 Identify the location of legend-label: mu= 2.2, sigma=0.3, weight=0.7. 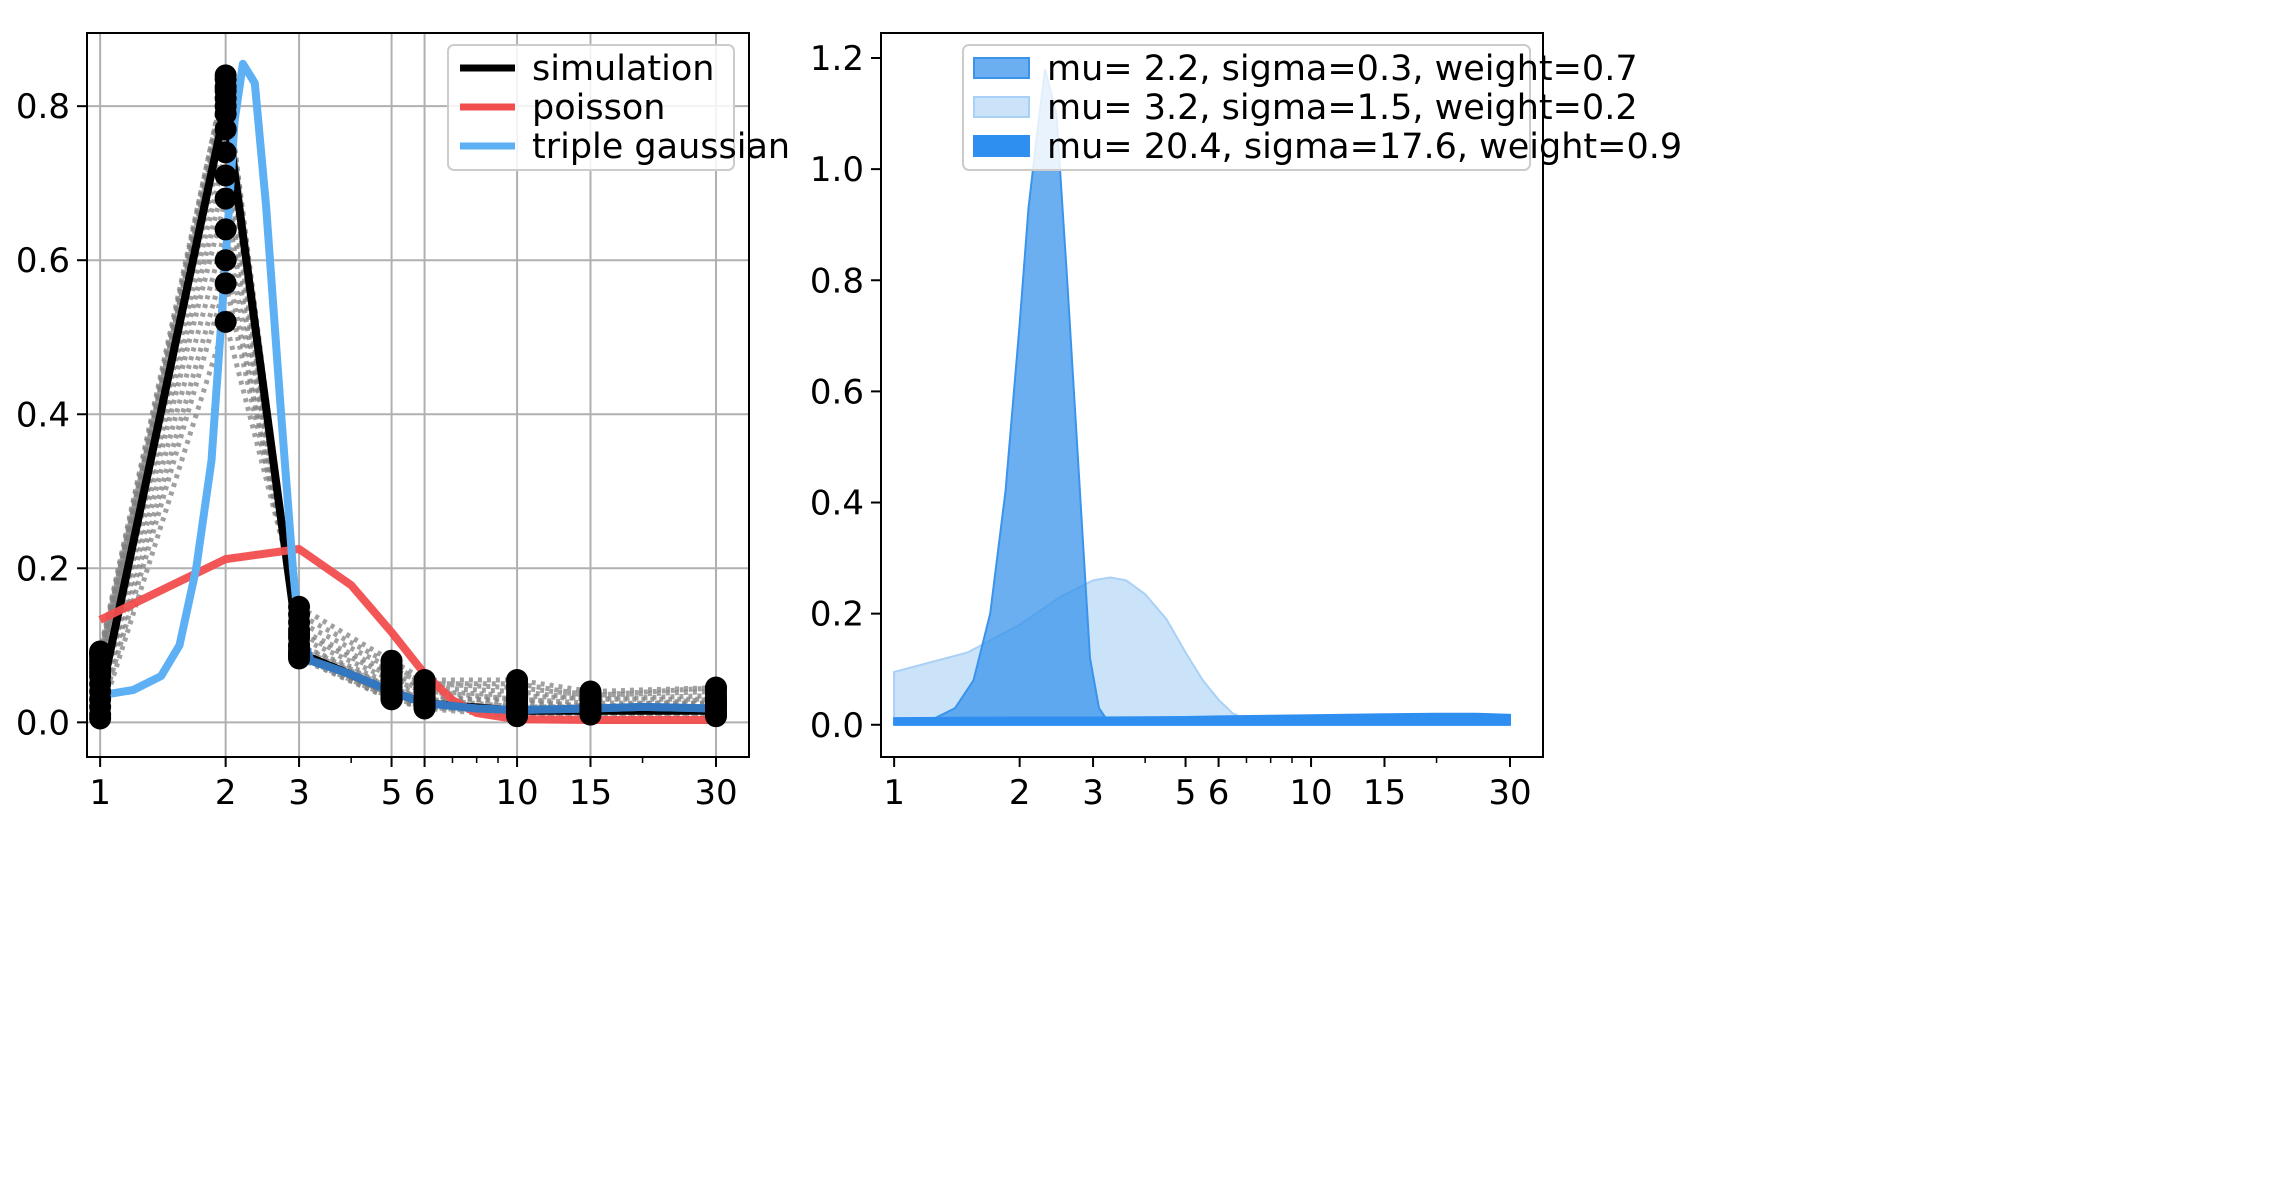
(1342, 69).